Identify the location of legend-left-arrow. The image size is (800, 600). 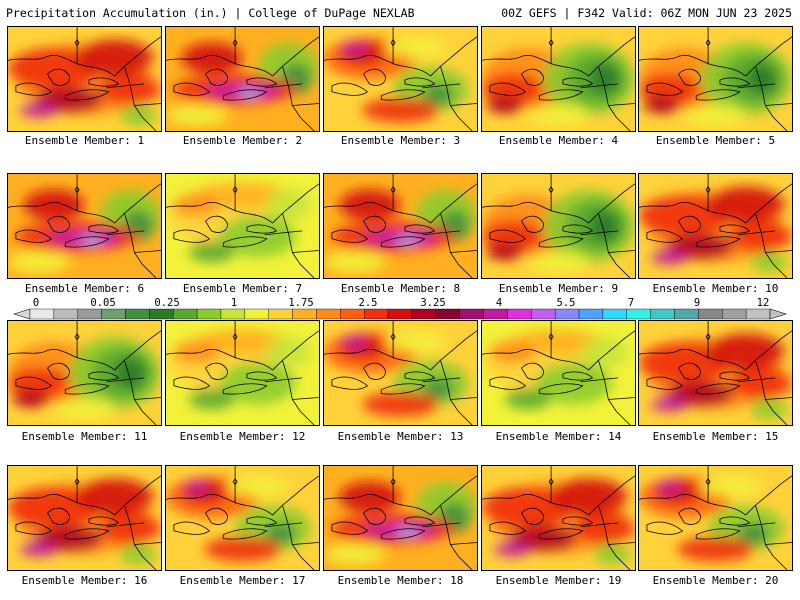
(21, 314).